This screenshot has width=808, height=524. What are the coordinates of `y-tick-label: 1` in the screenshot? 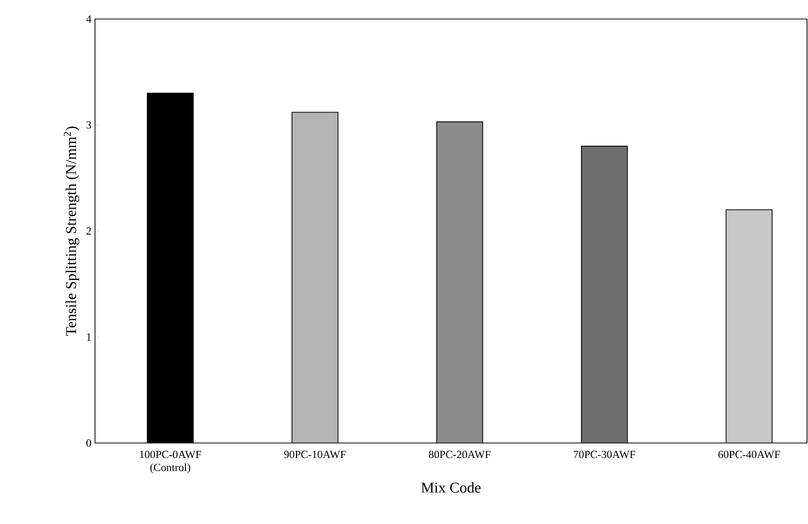 It's located at (88, 337).